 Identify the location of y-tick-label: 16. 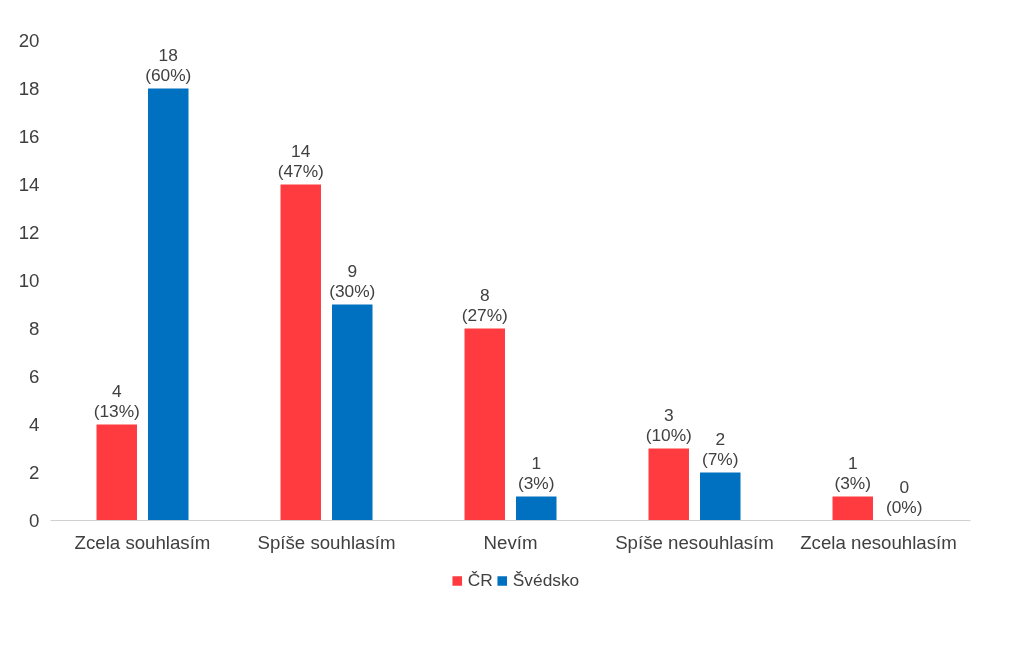
(29, 136).